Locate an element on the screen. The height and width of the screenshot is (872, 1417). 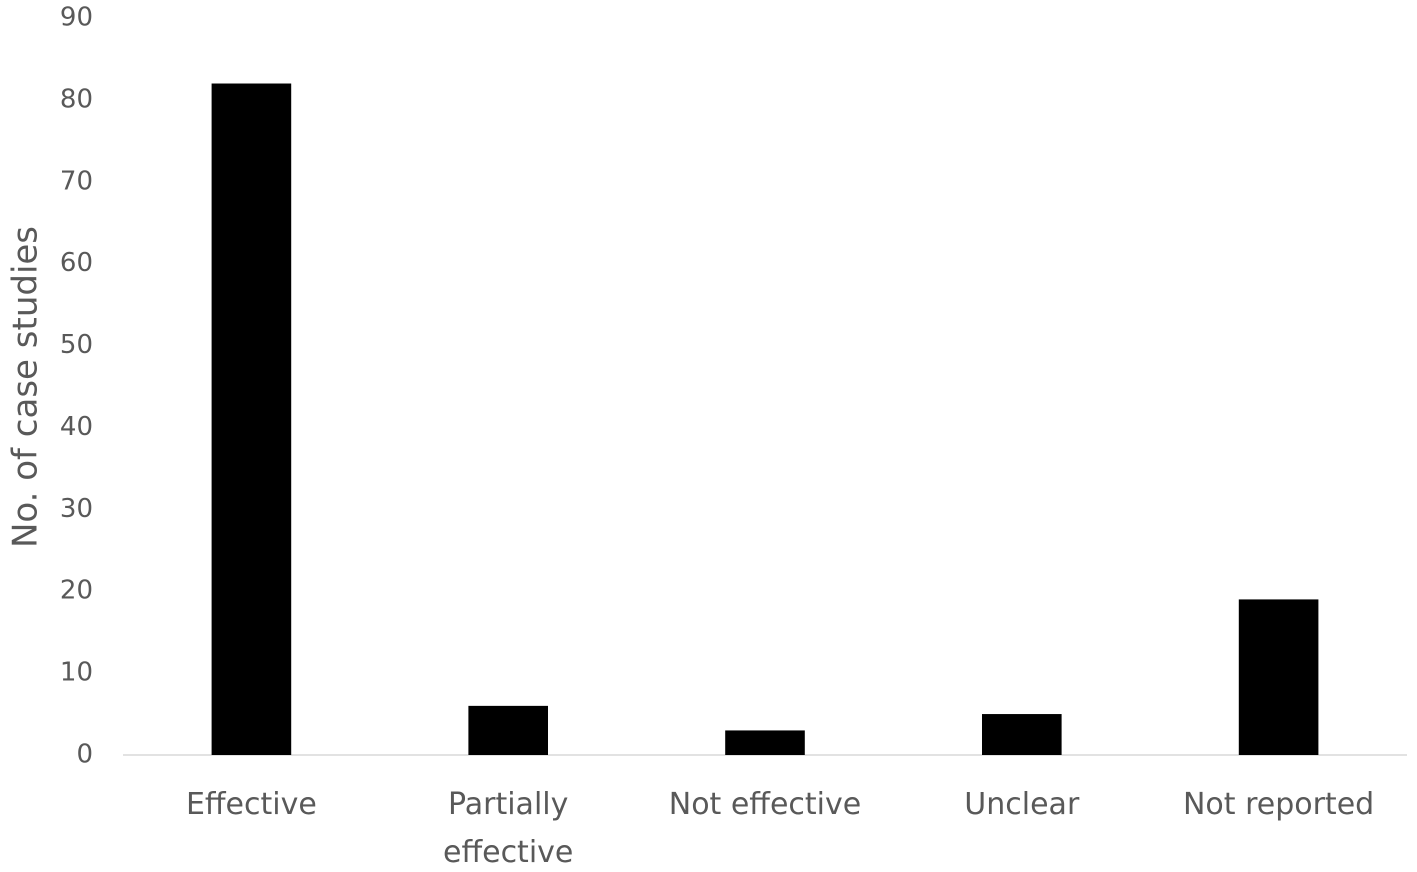
x-tick-label: Not reported is located at coordinates (1278, 804).